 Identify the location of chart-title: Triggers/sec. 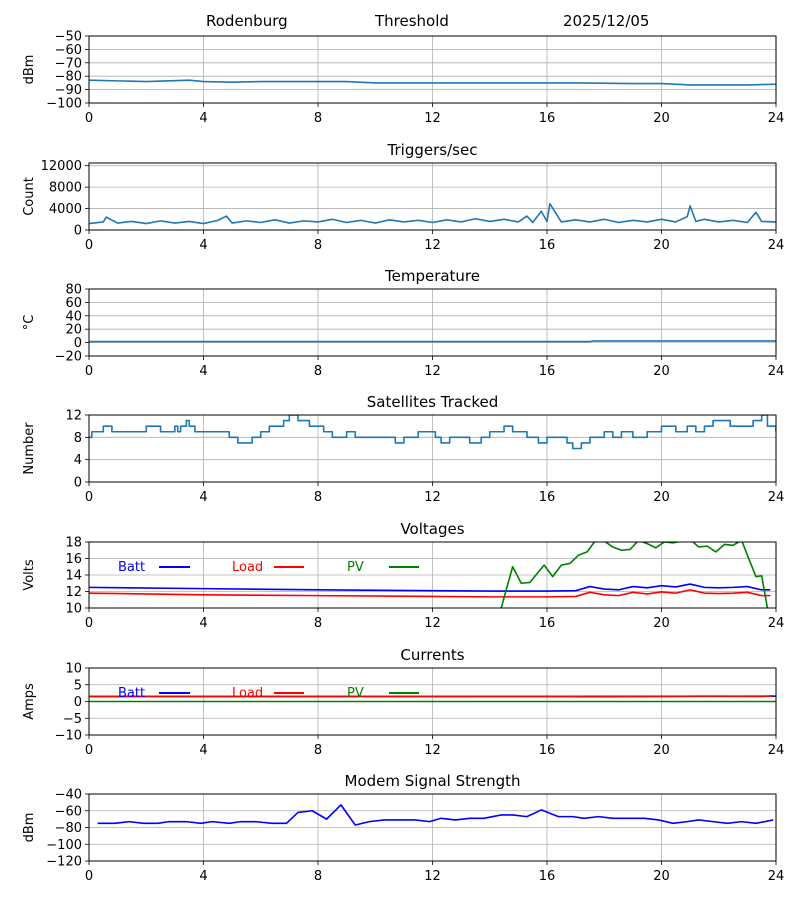
(432, 150).